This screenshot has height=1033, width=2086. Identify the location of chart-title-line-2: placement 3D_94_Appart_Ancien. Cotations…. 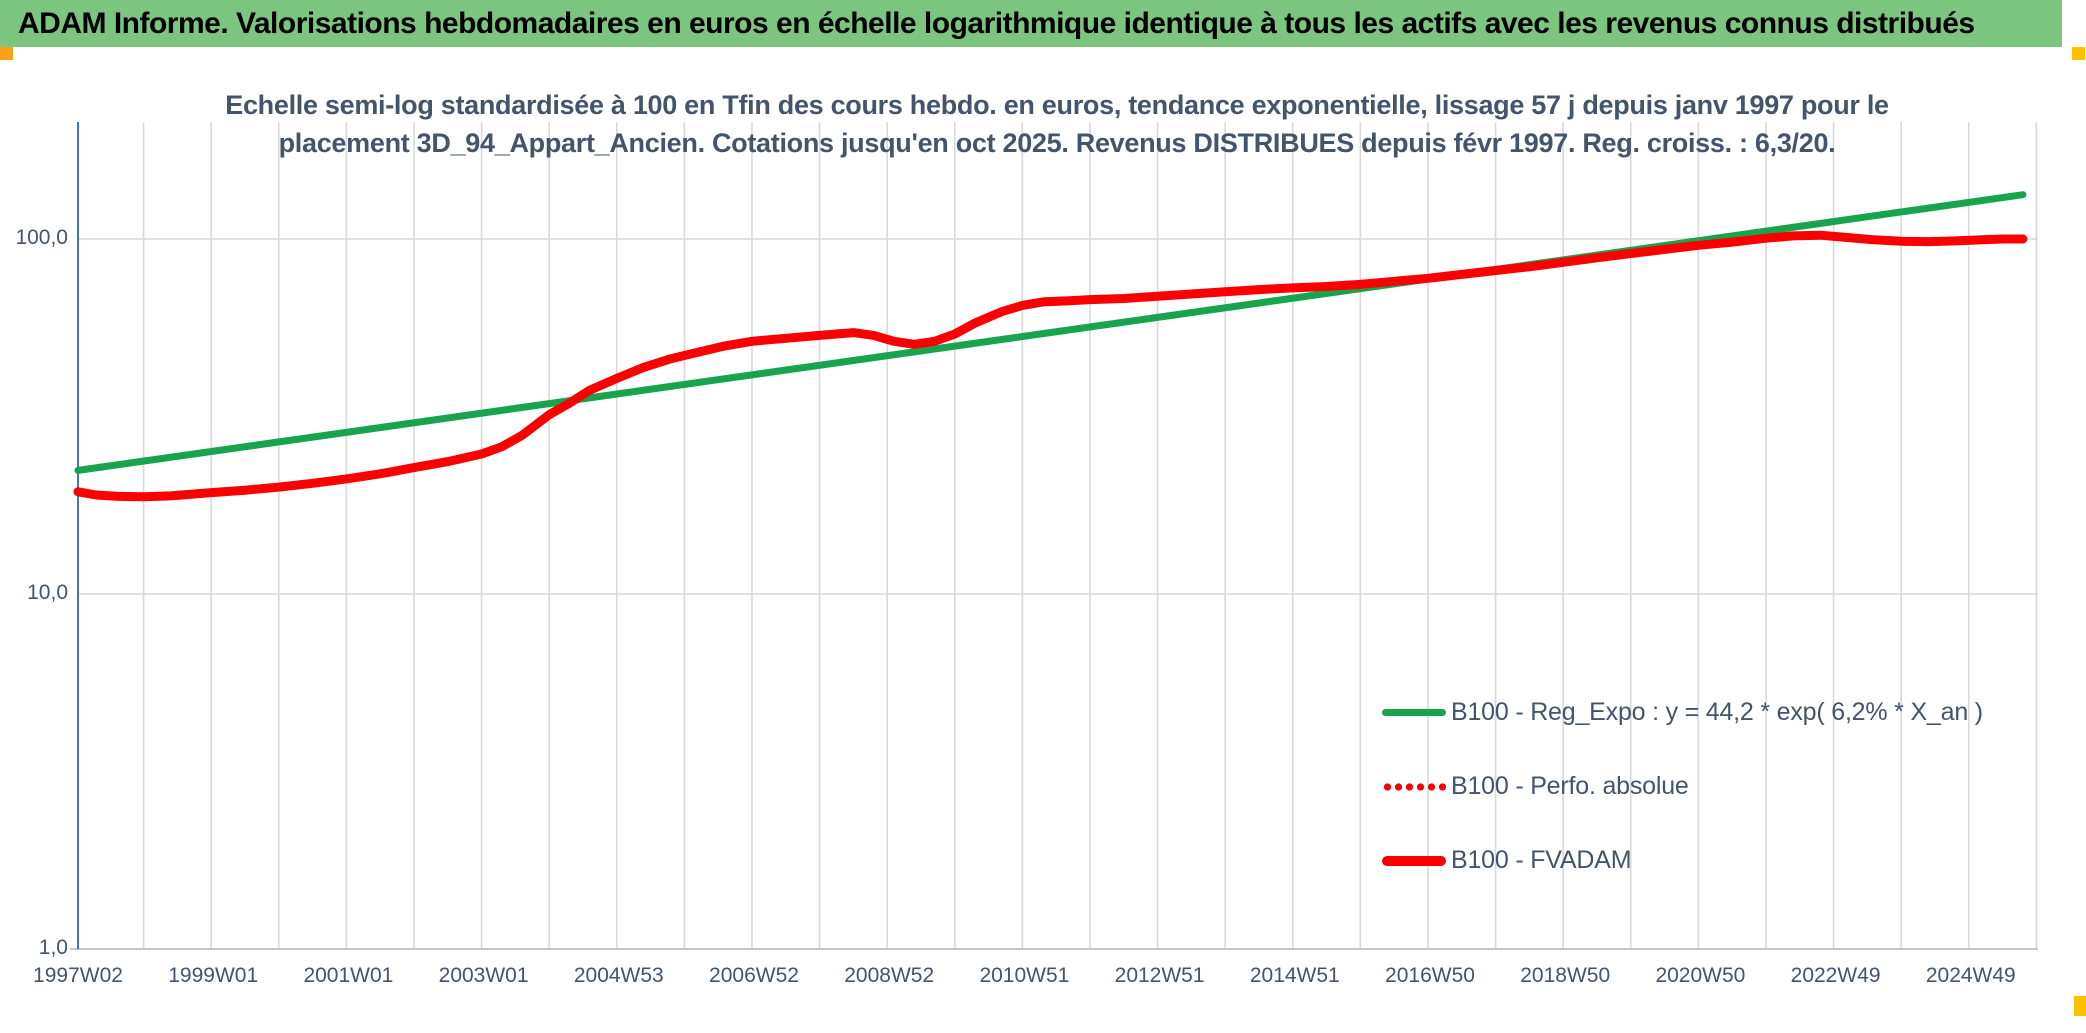
(1057, 143).